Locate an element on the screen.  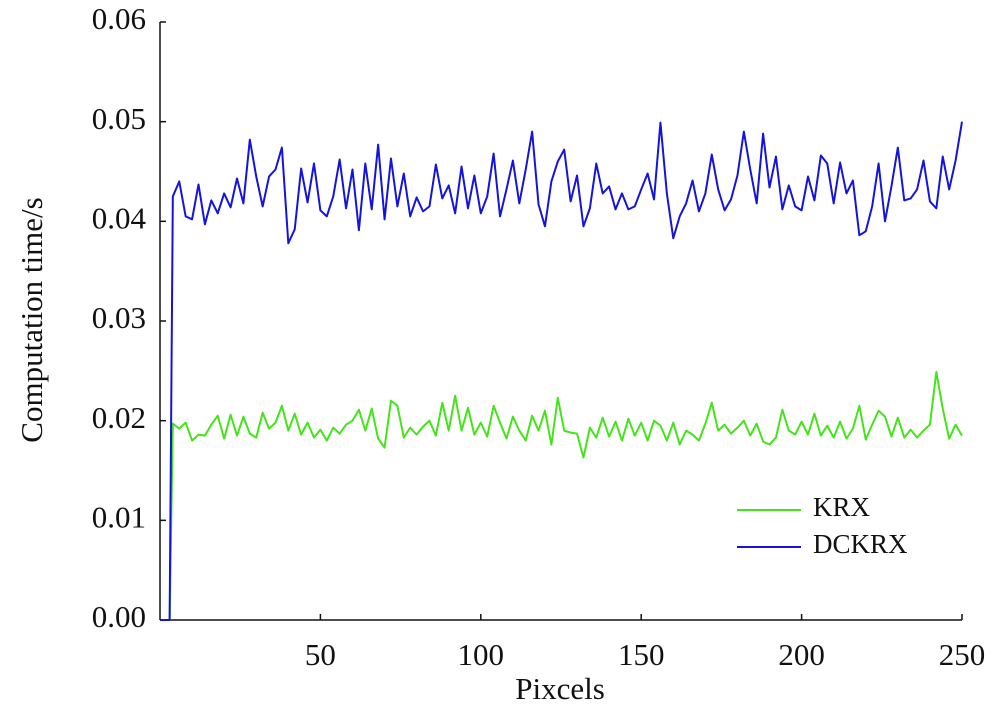
y-tick-label: 0.04 is located at coordinates (119, 217).